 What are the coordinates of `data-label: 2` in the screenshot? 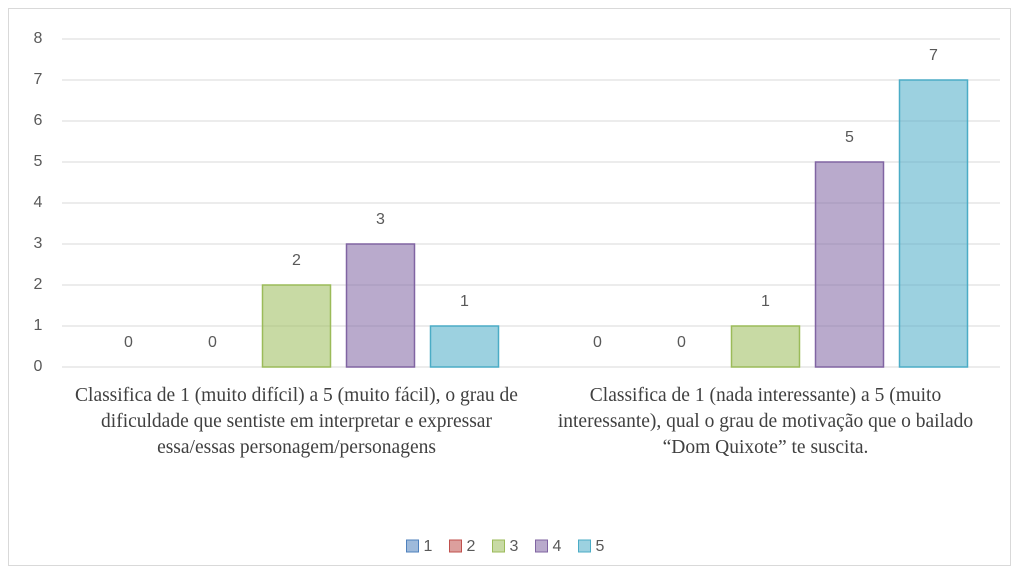 It's located at (296, 260).